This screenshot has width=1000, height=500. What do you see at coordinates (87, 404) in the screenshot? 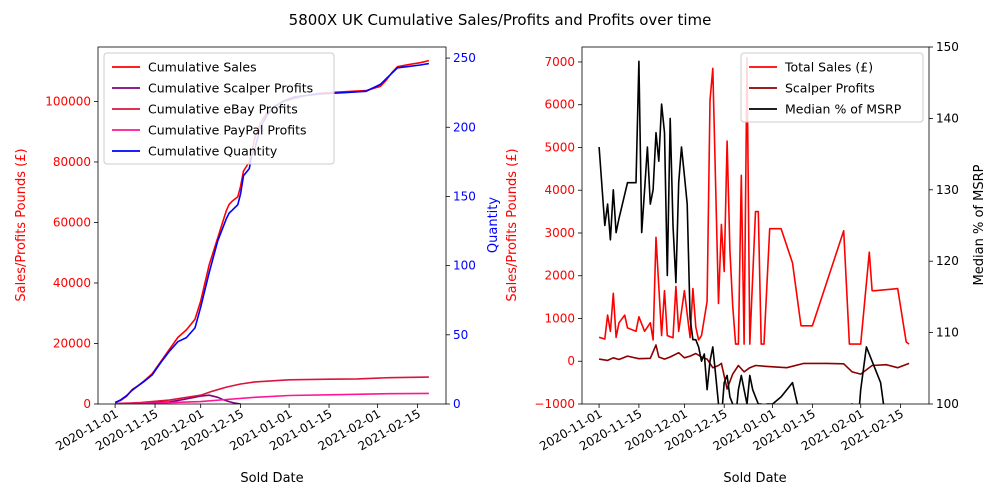
I see `left-y-tick-label: 0` at bounding box center [87, 404].